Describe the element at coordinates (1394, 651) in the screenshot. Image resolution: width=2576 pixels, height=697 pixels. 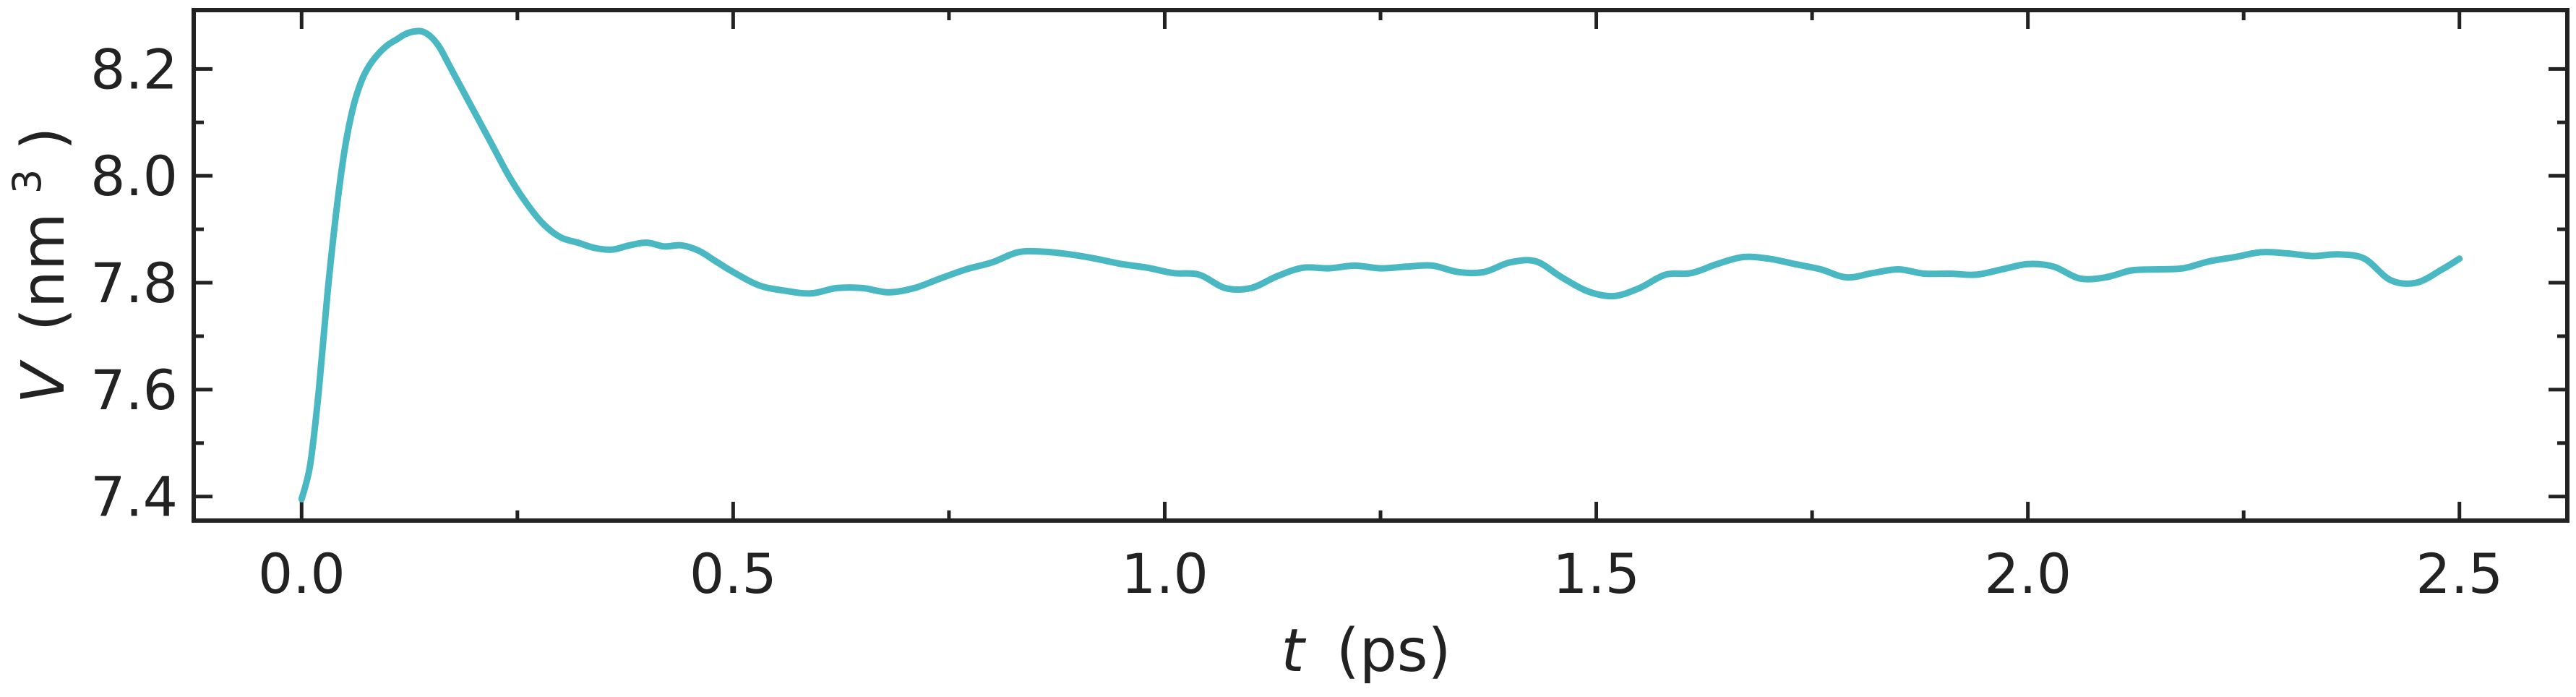
I see `x-axis-label-unit: (ps)` at that location.